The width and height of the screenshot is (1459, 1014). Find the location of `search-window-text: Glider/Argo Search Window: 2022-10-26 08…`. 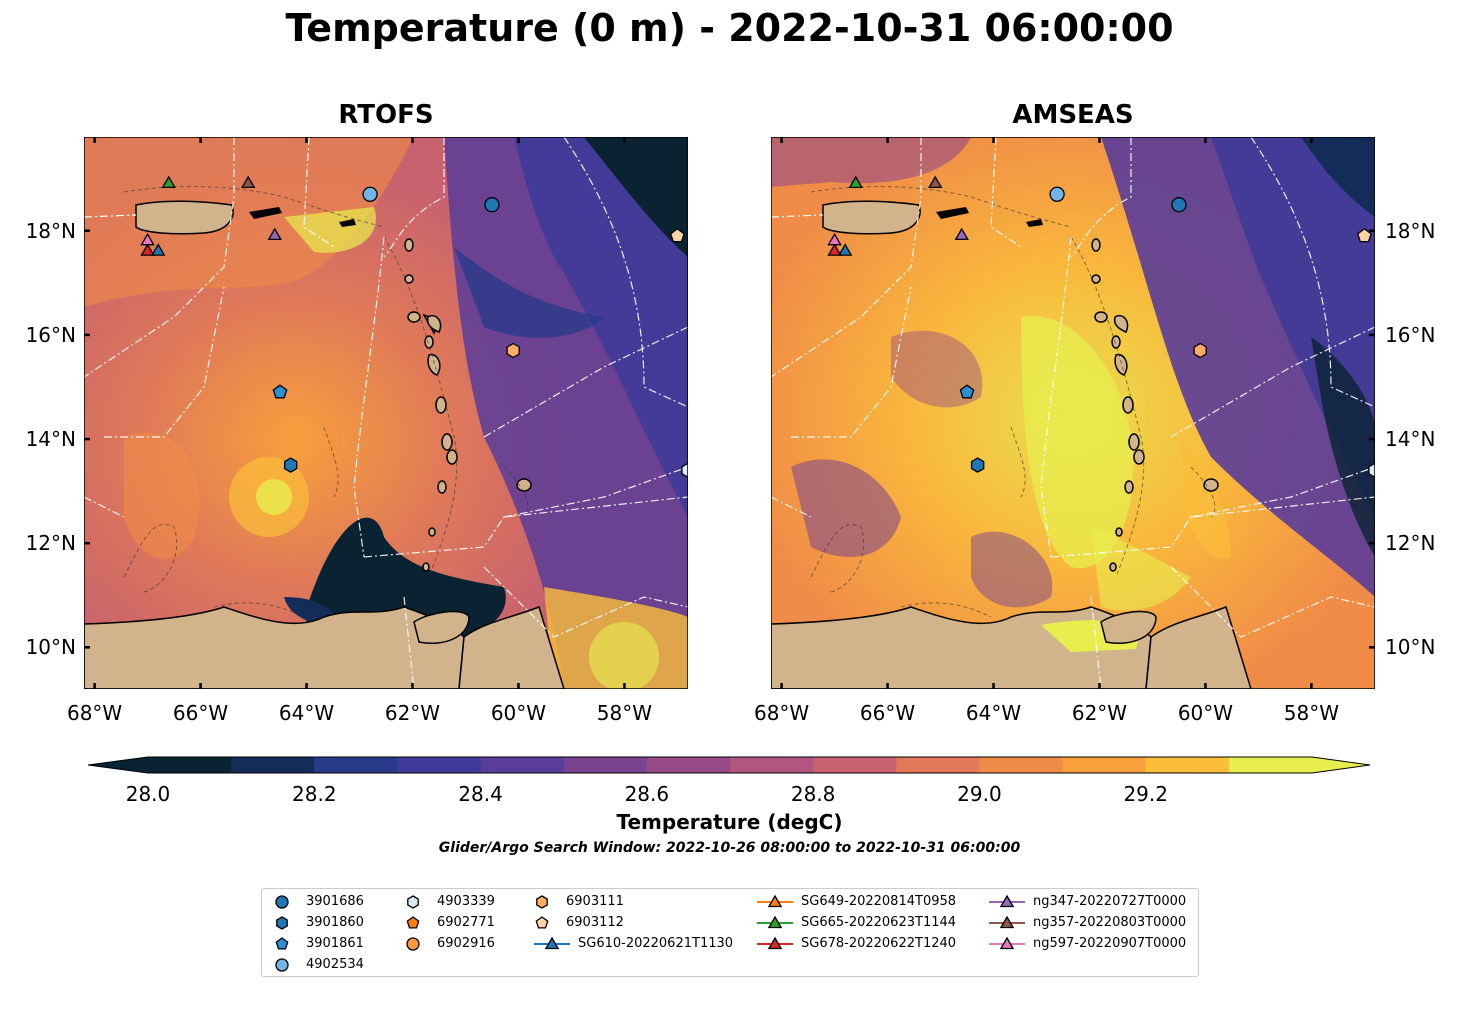

search-window-text: Glider/Argo Search Window: 2022-10-26 08… is located at coordinates (729, 848).